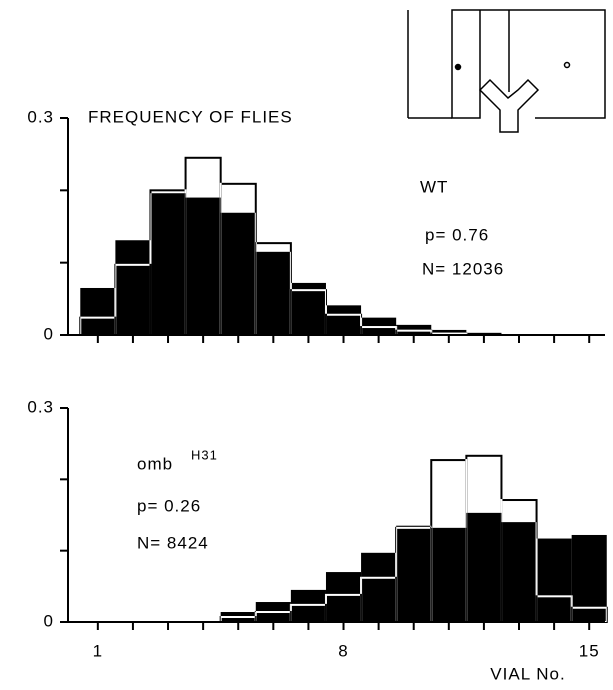 This screenshot has width=613, height=690. What do you see at coordinates (458, 67) in the screenshot?
I see `light-dot` at bounding box center [458, 67].